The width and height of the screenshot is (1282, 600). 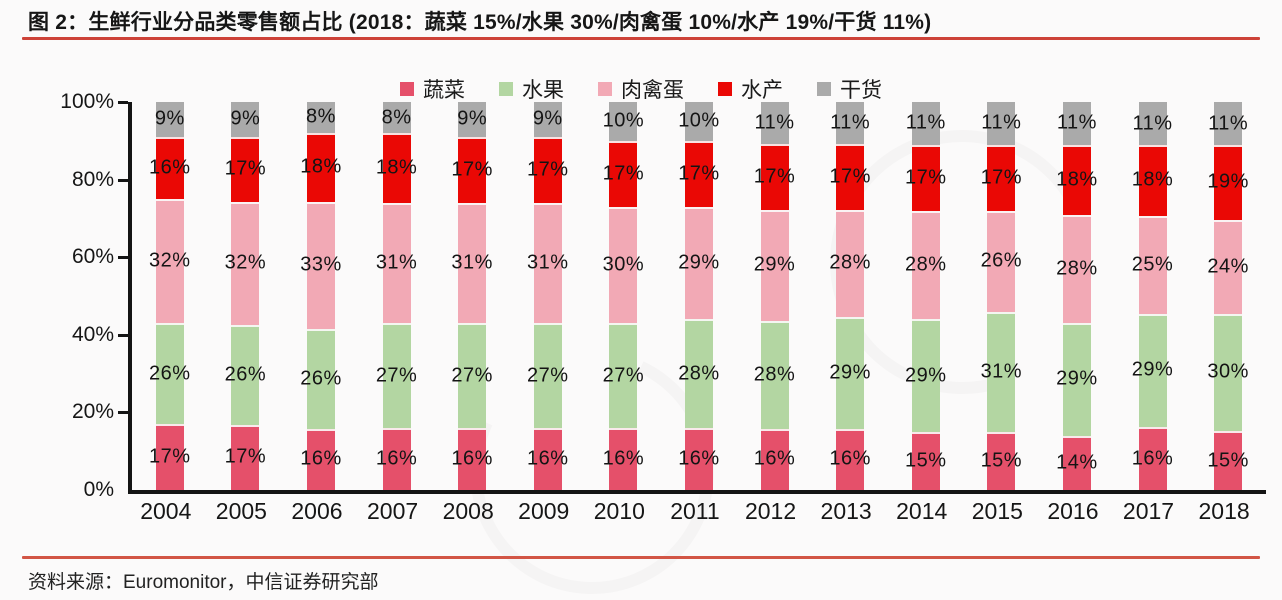 I want to click on stacked-bar: 16% 27% 31% 17% 9%, so click(x=471, y=296).